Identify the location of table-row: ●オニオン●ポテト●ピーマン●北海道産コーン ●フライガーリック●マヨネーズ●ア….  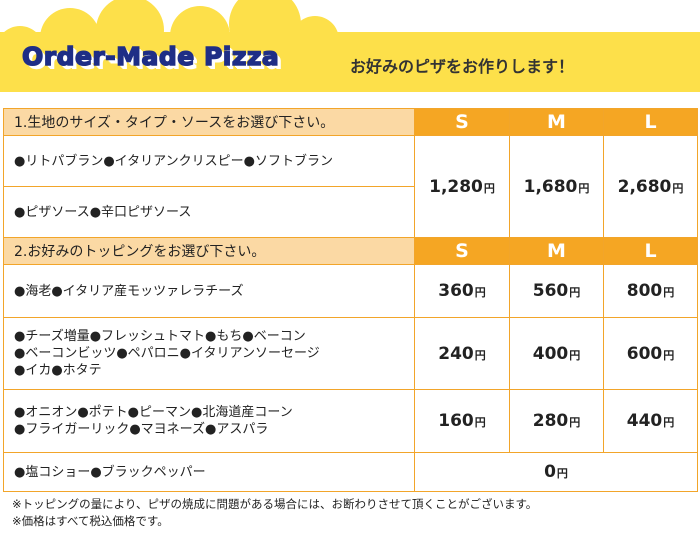
(350, 421).